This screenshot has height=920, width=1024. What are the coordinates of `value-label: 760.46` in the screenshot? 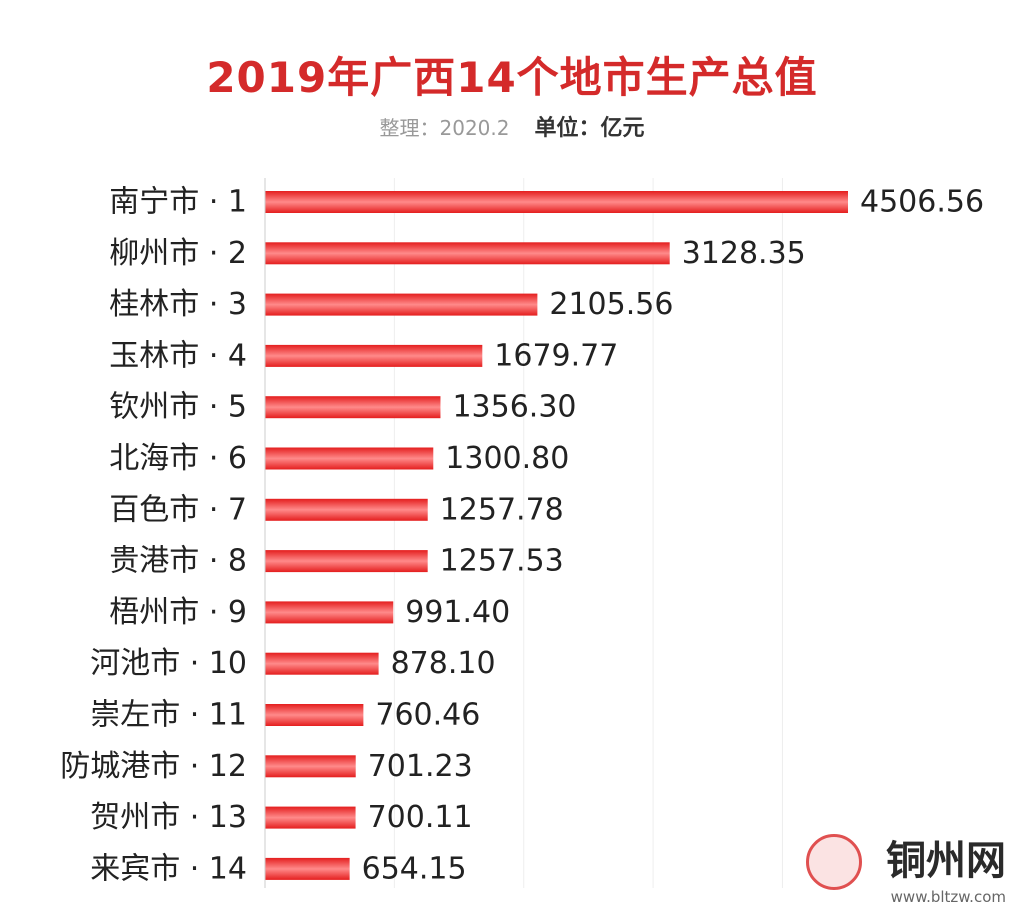 It's located at (427, 715).